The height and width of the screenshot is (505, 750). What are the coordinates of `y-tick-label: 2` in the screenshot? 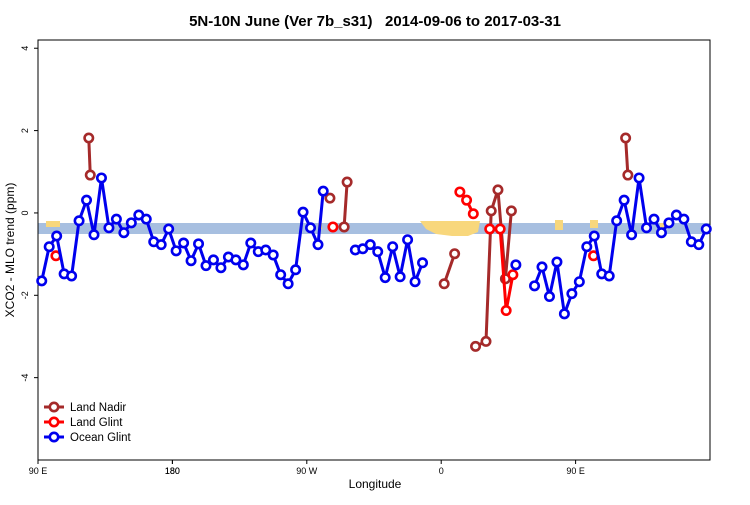 It's located at (25, 130).